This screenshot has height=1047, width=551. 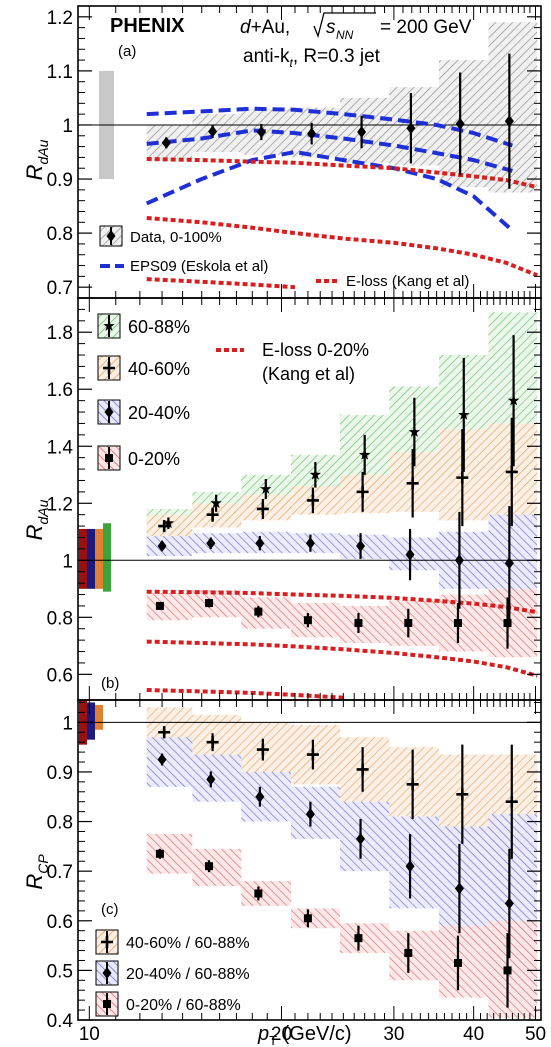 What do you see at coordinates (36, 519) in the screenshot?
I see `svg-text: RdAu` at bounding box center [36, 519].